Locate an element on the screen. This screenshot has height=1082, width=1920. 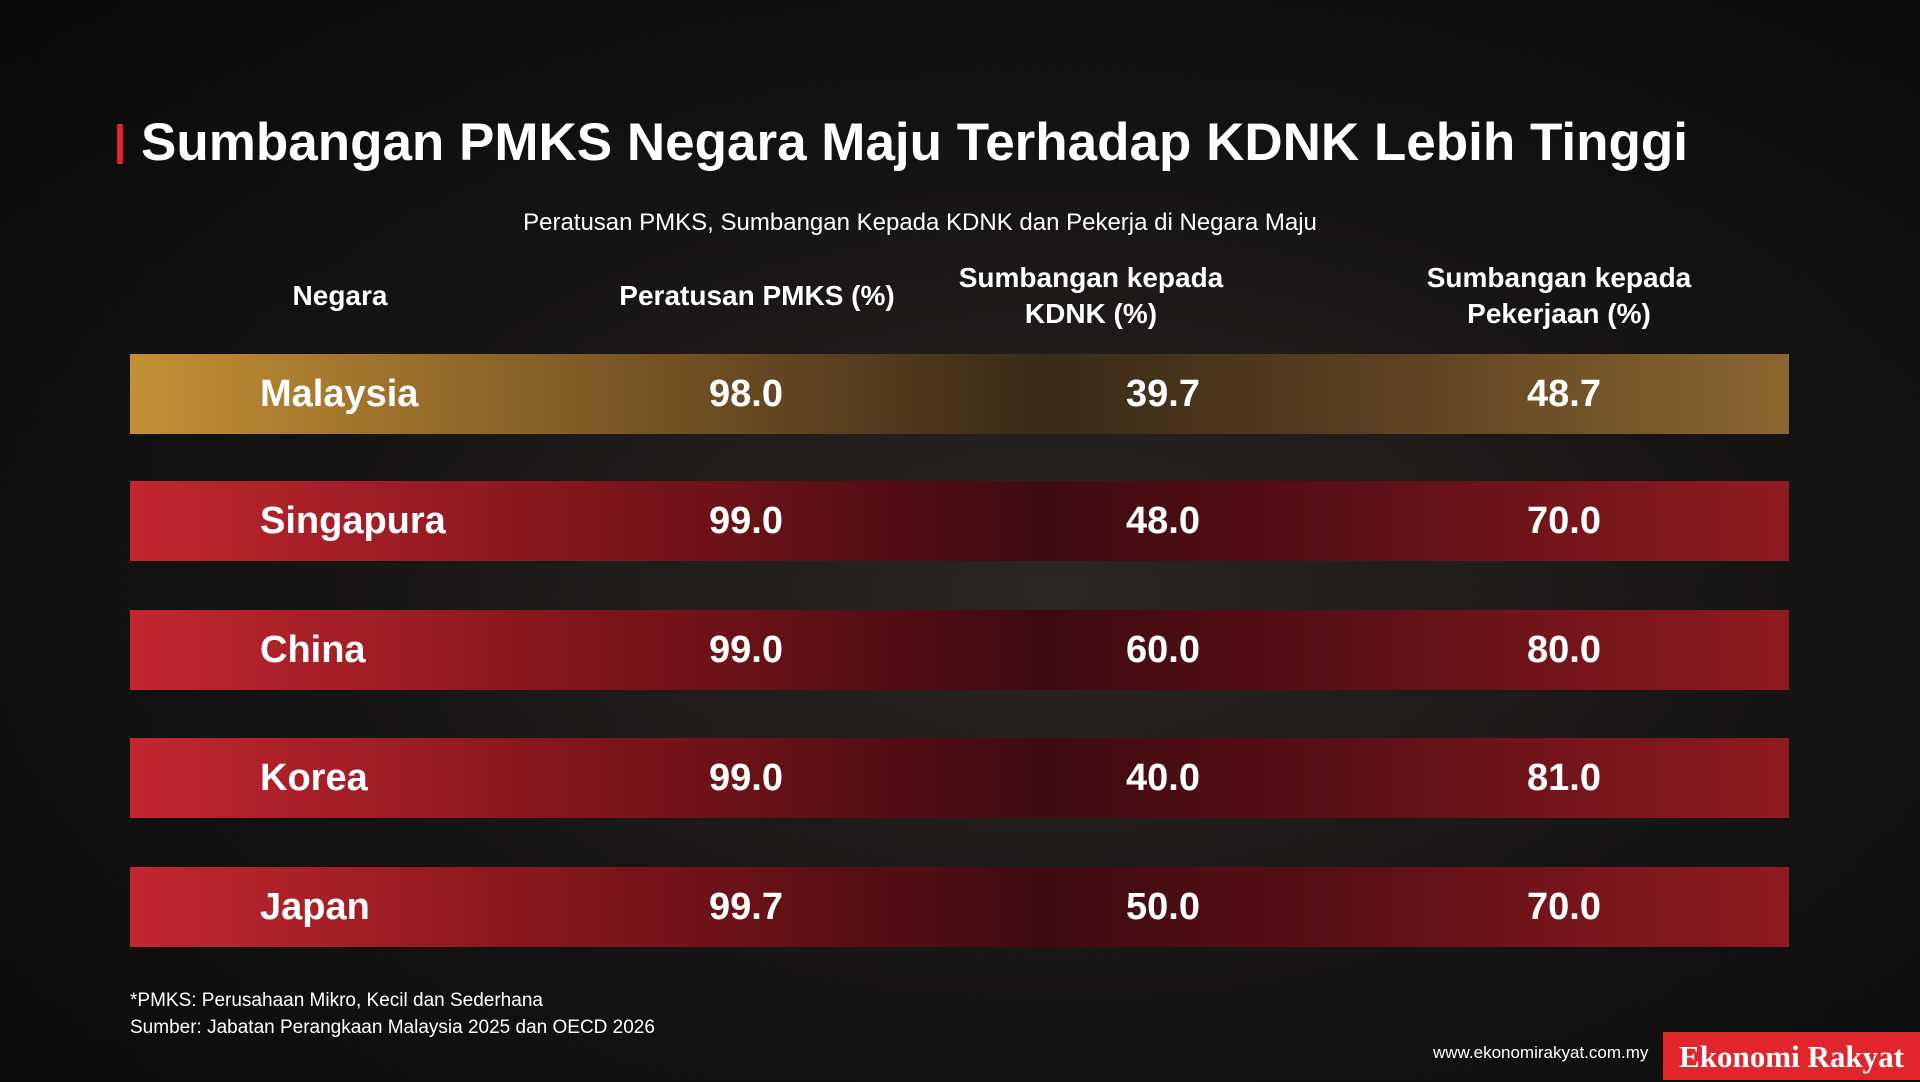
brand-logo: Ekonomi Rakyat is located at coordinates (1791, 1056).